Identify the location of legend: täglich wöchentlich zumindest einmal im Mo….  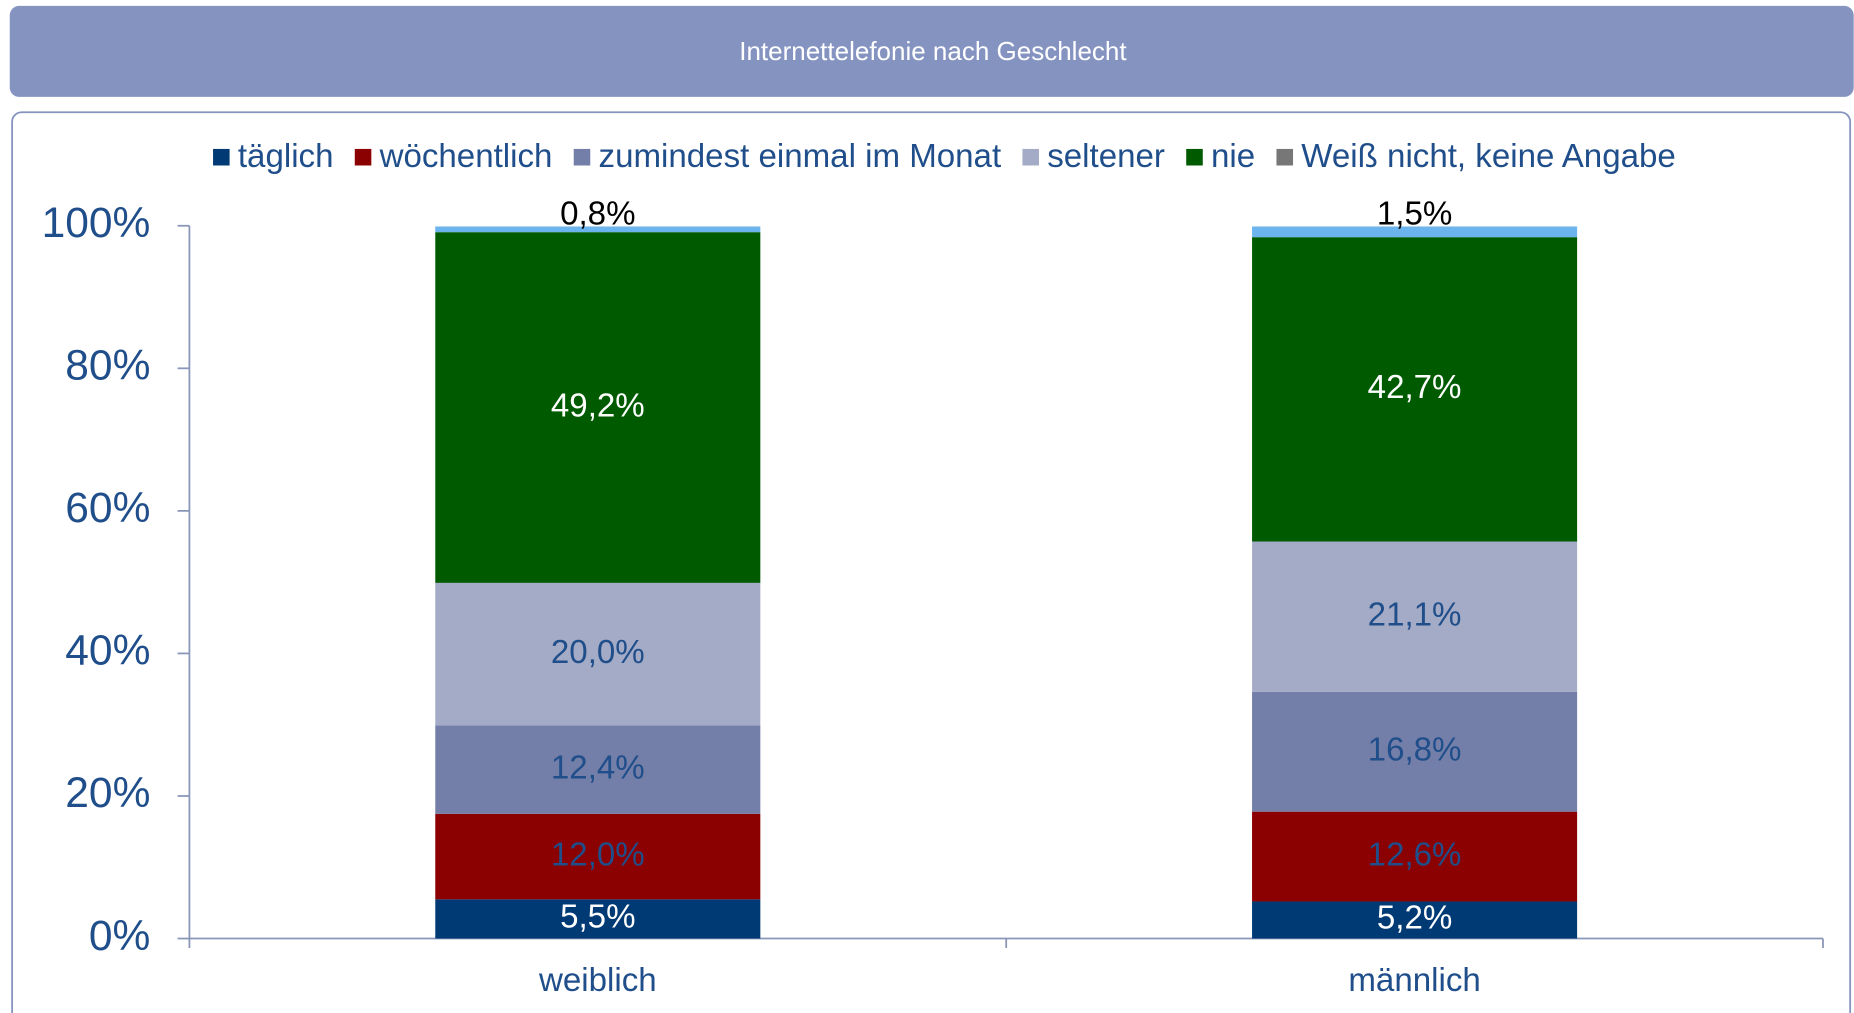
(944, 156).